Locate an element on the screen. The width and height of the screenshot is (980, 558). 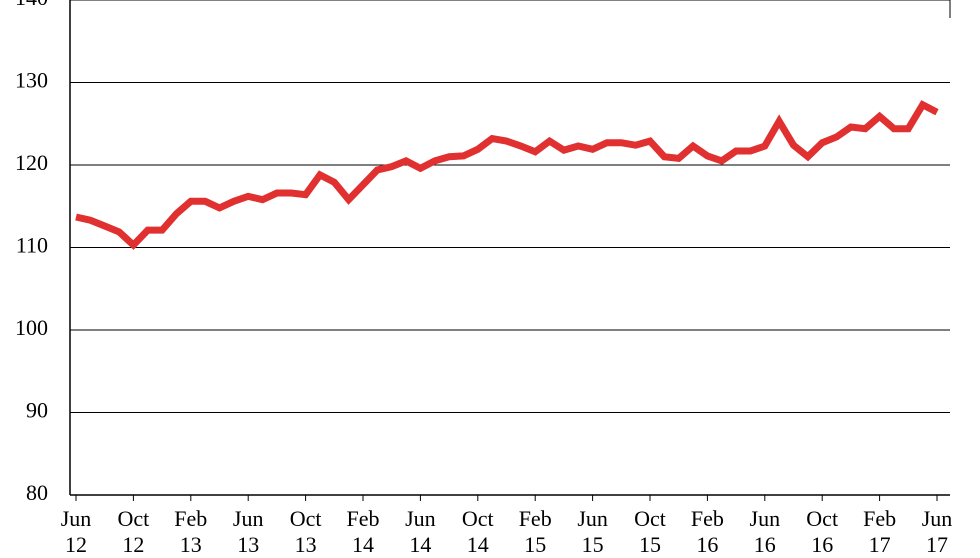
y-tick-label: 130 is located at coordinates (31, 80).